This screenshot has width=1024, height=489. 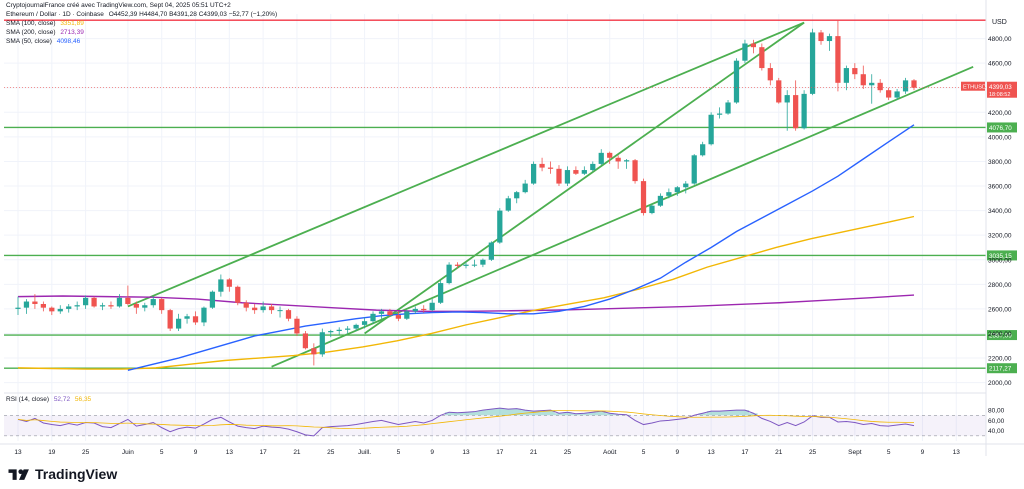 I want to click on rsi-overbought-fill, so click(x=601, y=412).